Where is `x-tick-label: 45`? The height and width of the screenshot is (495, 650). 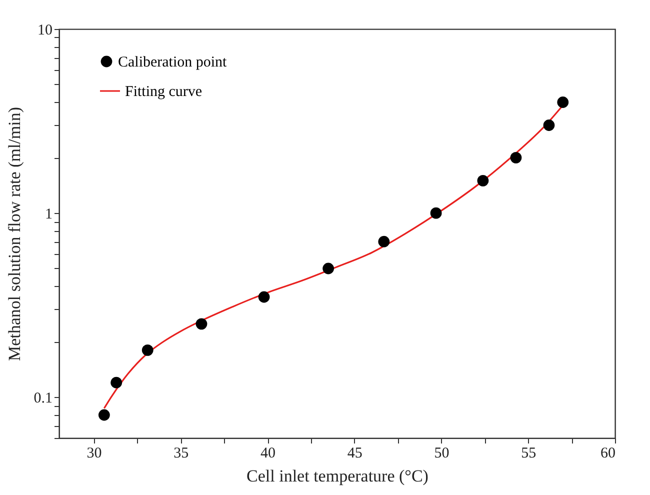
x-tick-label: 45 is located at coordinates (354, 454).